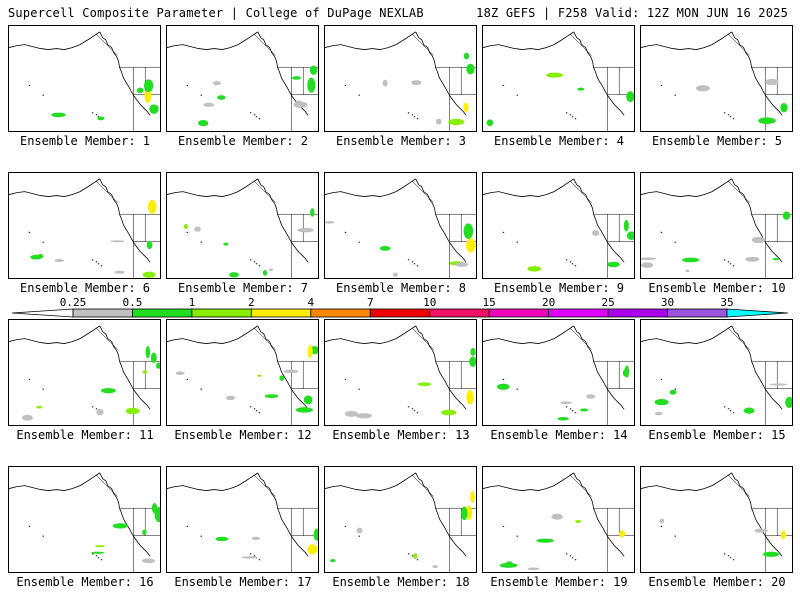 Image resolution: width=800 pixels, height=600 pixels. What do you see at coordinates (85, 288) in the screenshot?
I see `ensemble-member-label: Ensemble Member: 6` at bounding box center [85, 288].